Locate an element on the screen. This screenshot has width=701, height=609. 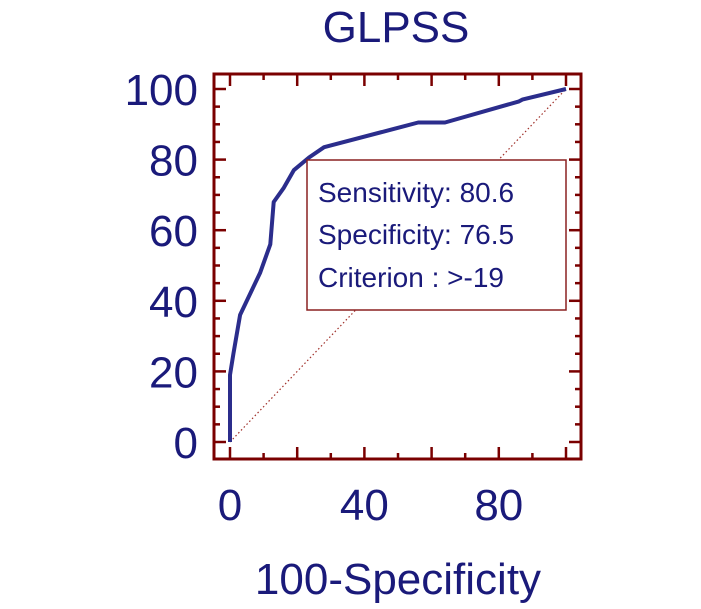
x-tick-label: 80 is located at coordinates (498, 505).